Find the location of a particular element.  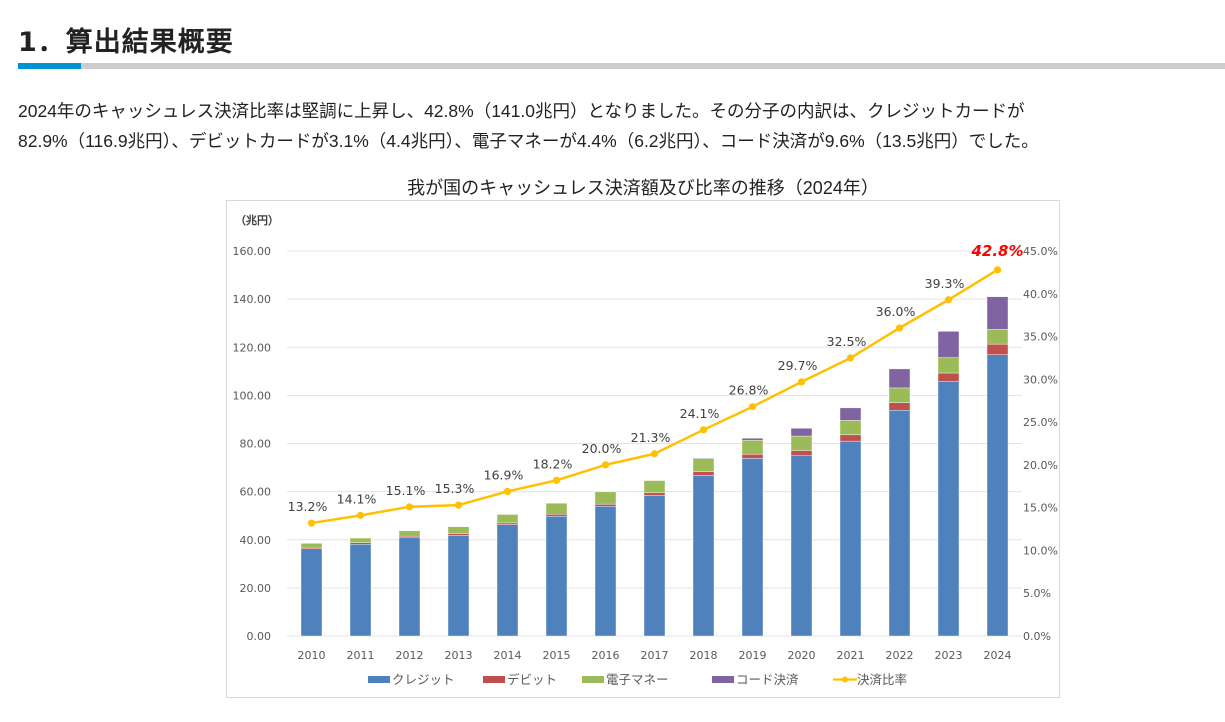

x-tick-label: 2015 is located at coordinates (557, 655).